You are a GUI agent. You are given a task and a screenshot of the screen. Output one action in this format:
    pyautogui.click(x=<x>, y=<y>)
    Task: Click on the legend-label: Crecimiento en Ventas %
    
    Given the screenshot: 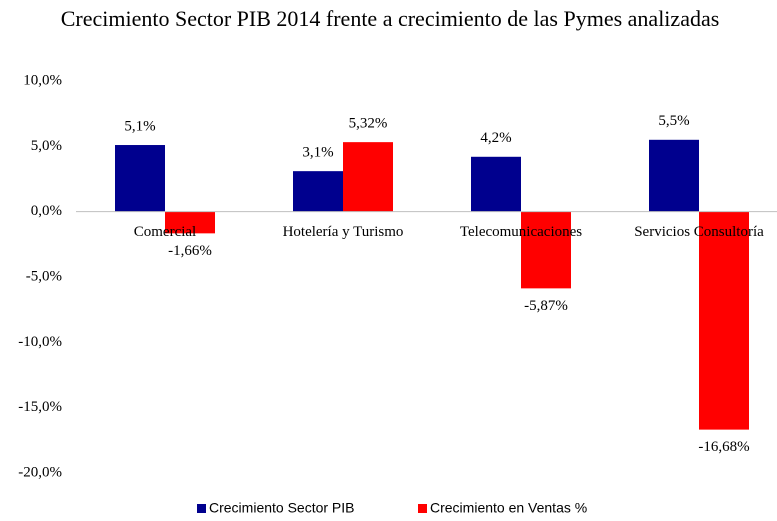 What is the action you would take?
    pyautogui.click(x=508, y=508)
    